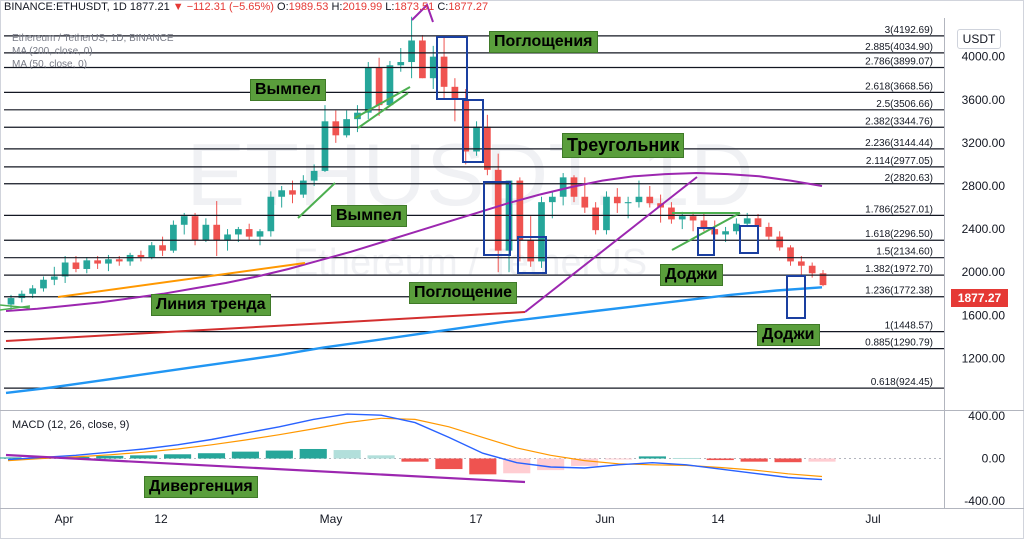 The width and height of the screenshot is (1024, 544). Describe the element at coordinates (50, 64) in the screenshot. I see `ma50-legend: MA (50, close, 0)` at that location.